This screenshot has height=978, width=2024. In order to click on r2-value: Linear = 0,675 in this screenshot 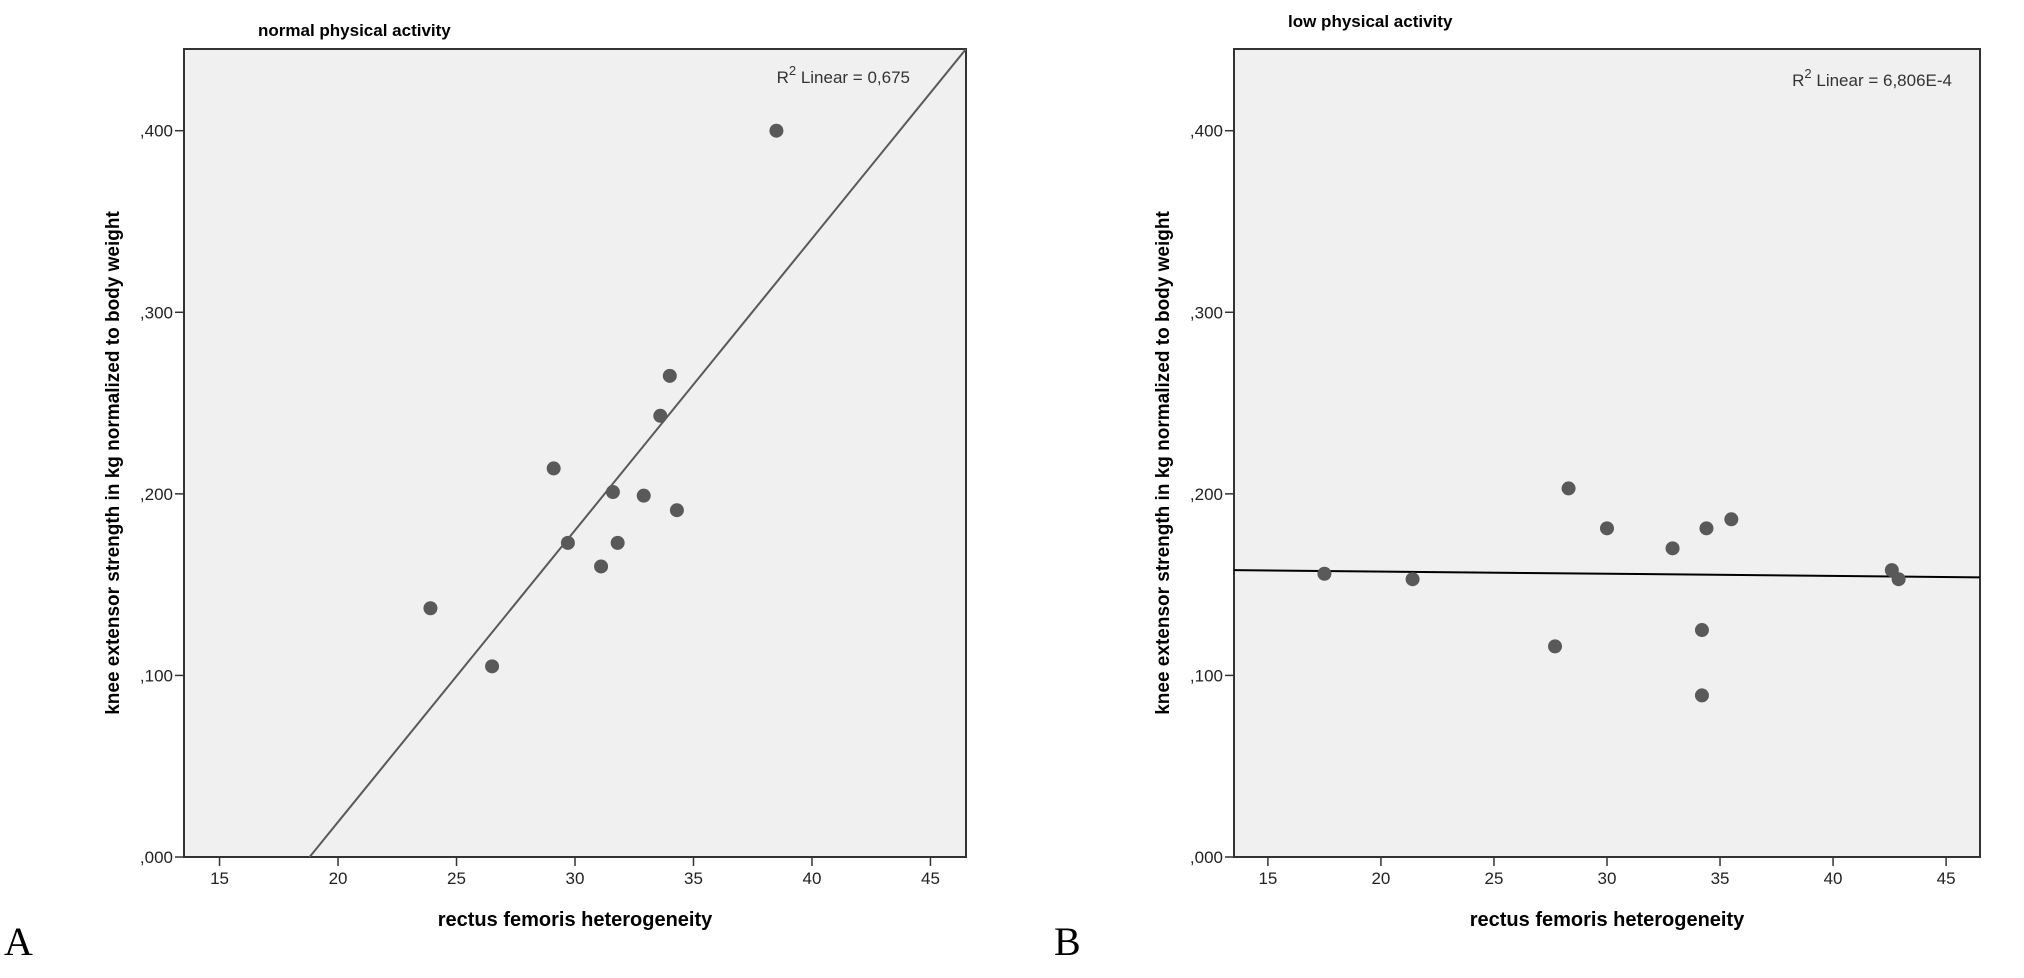, I will do `click(853, 77)`.